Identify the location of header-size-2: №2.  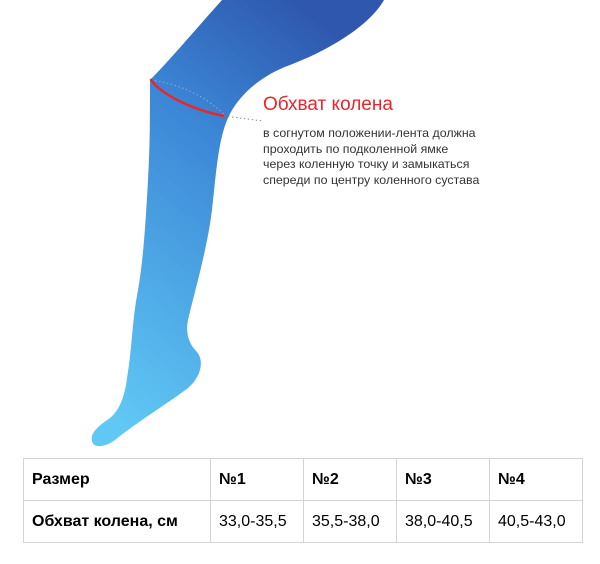
(350, 479).